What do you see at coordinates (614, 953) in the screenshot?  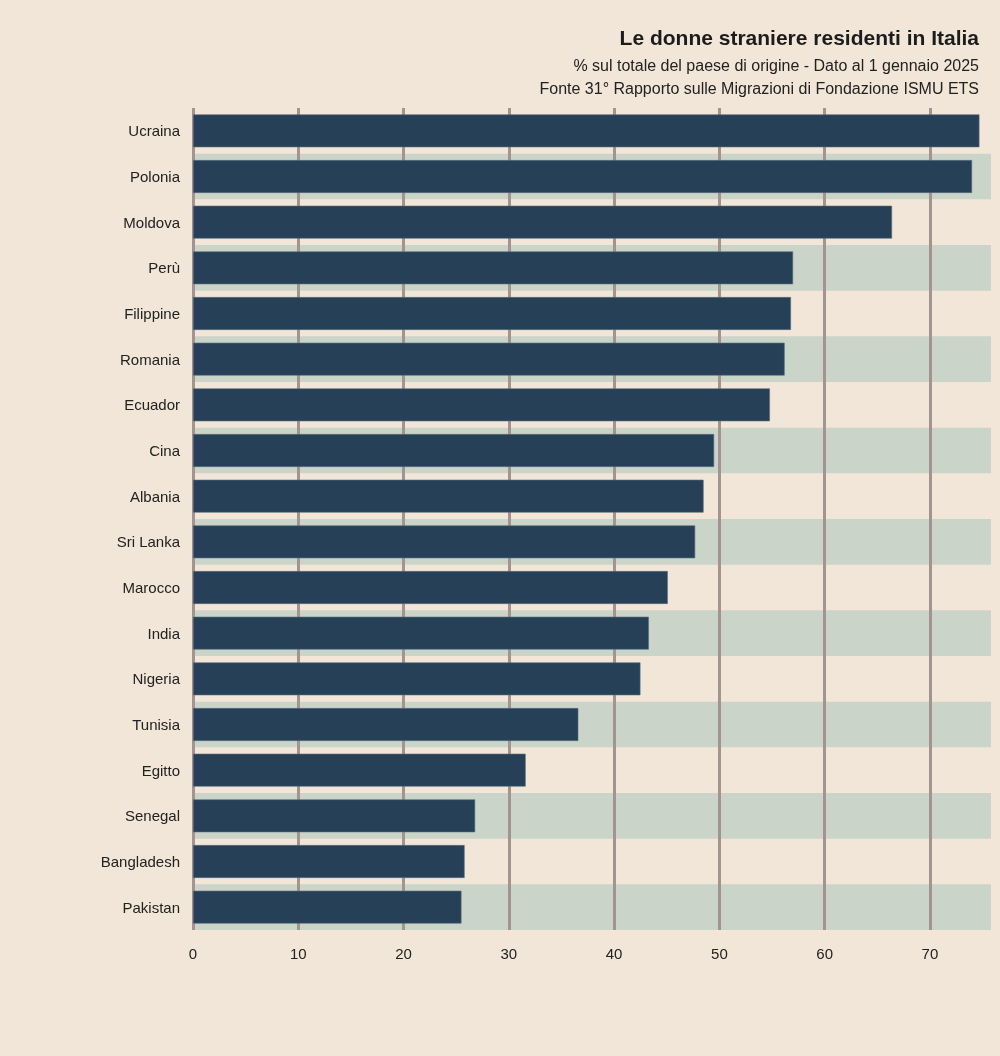 I see `x-tick-label: 40` at bounding box center [614, 953].